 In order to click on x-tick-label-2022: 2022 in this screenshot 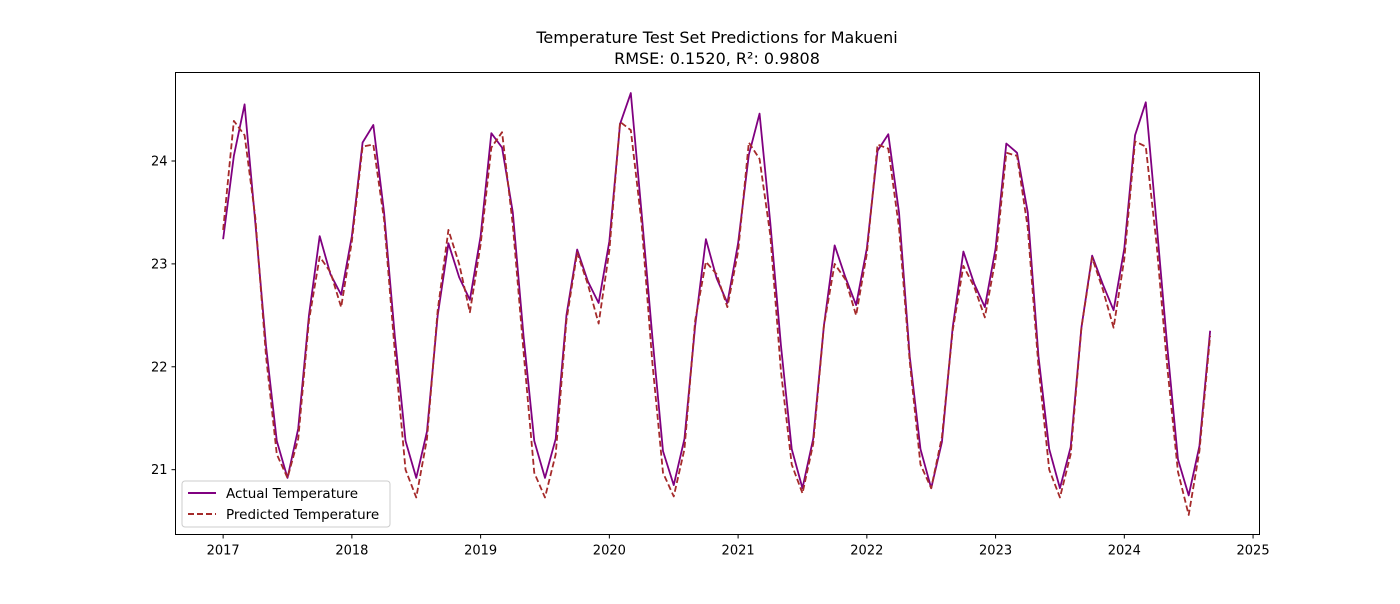, I will do `click(866, 551)`.